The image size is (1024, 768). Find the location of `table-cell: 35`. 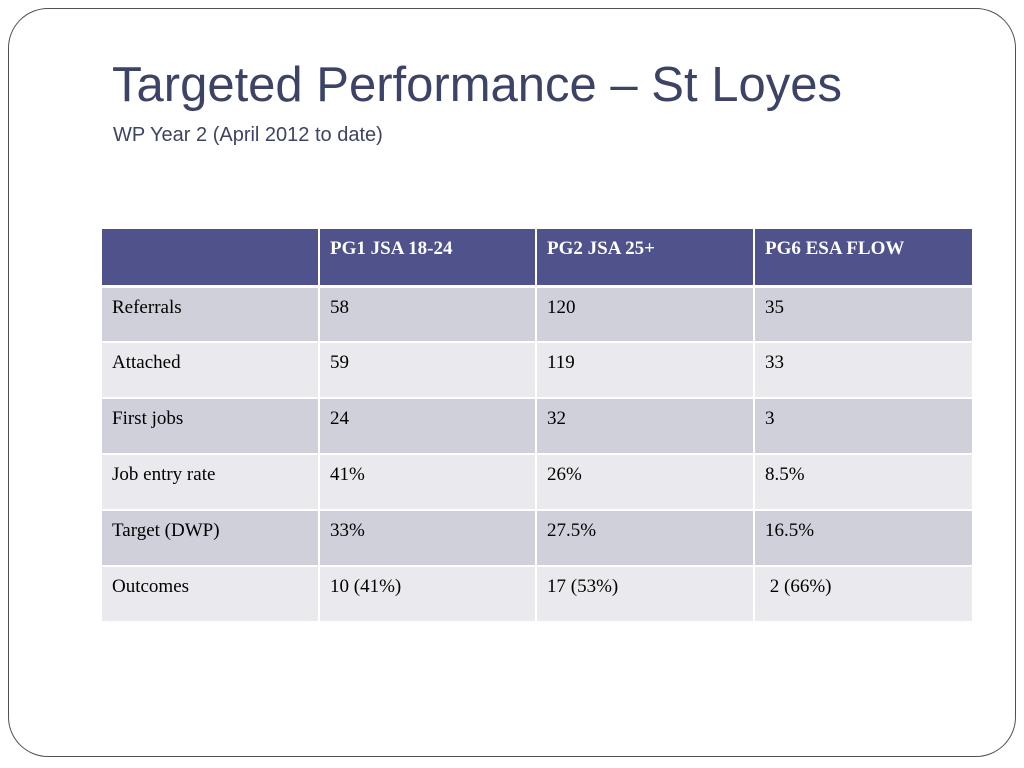

table-cell: 35 is located at coordinates (863, 314).